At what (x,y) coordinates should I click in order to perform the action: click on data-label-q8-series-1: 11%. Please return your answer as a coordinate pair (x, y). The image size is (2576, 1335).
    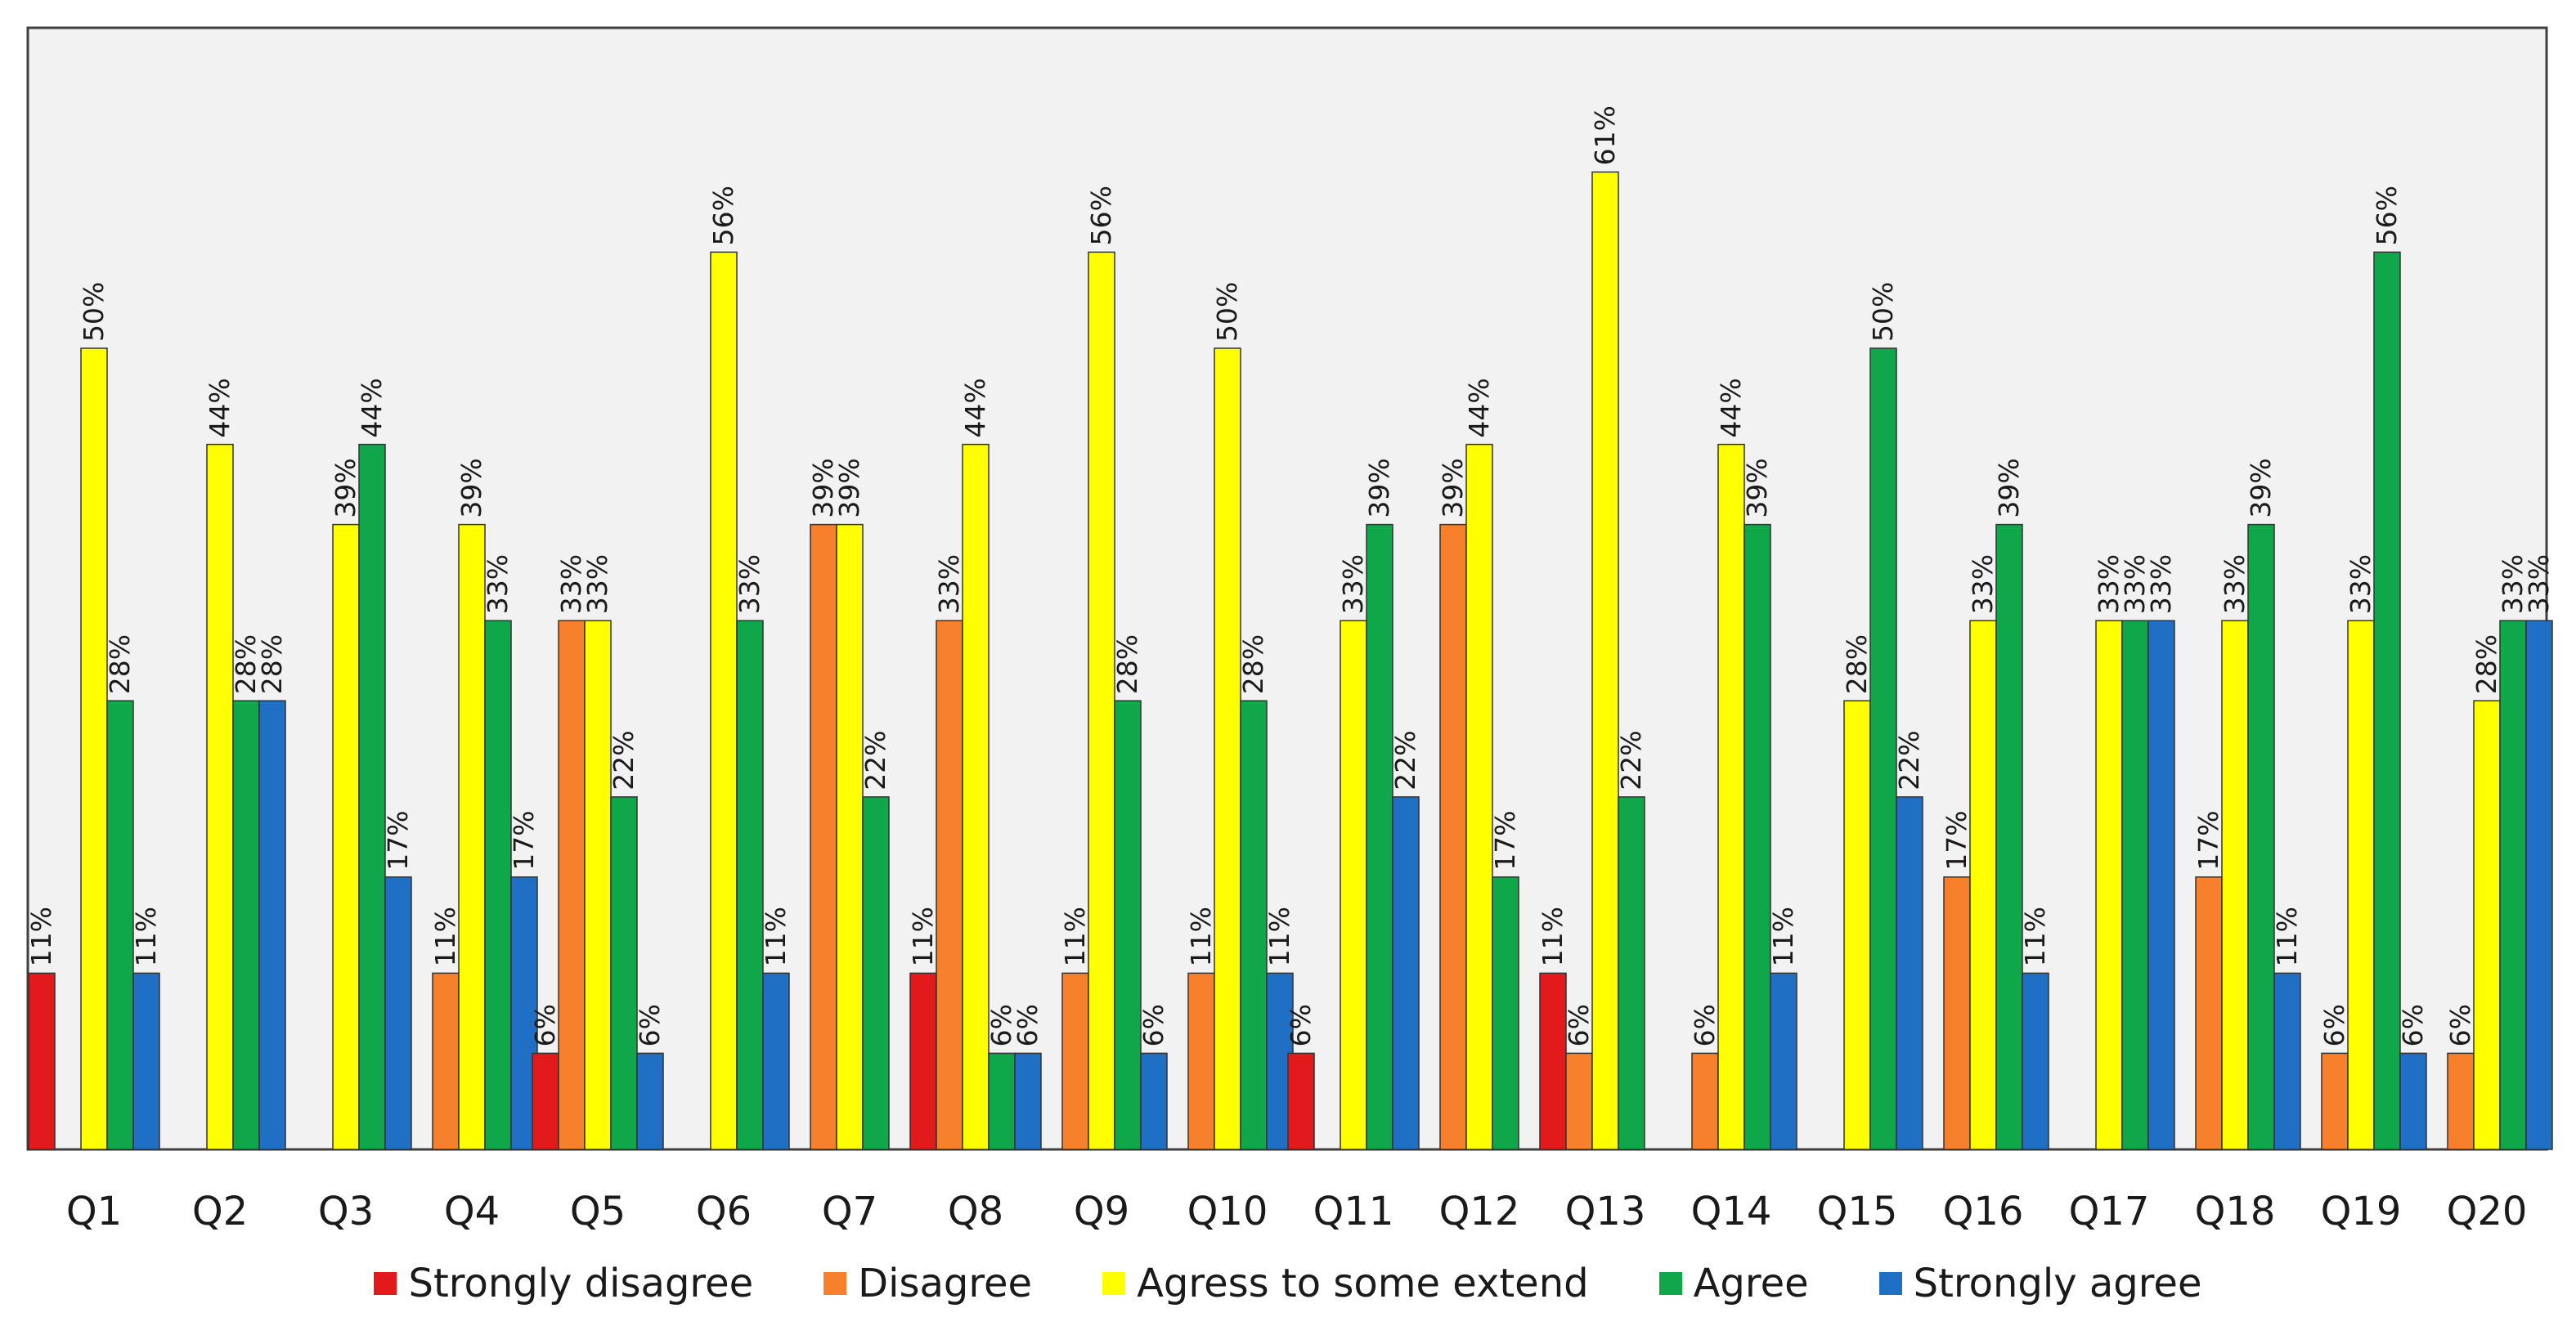
    Looking at the image, I should click on (923, 936).